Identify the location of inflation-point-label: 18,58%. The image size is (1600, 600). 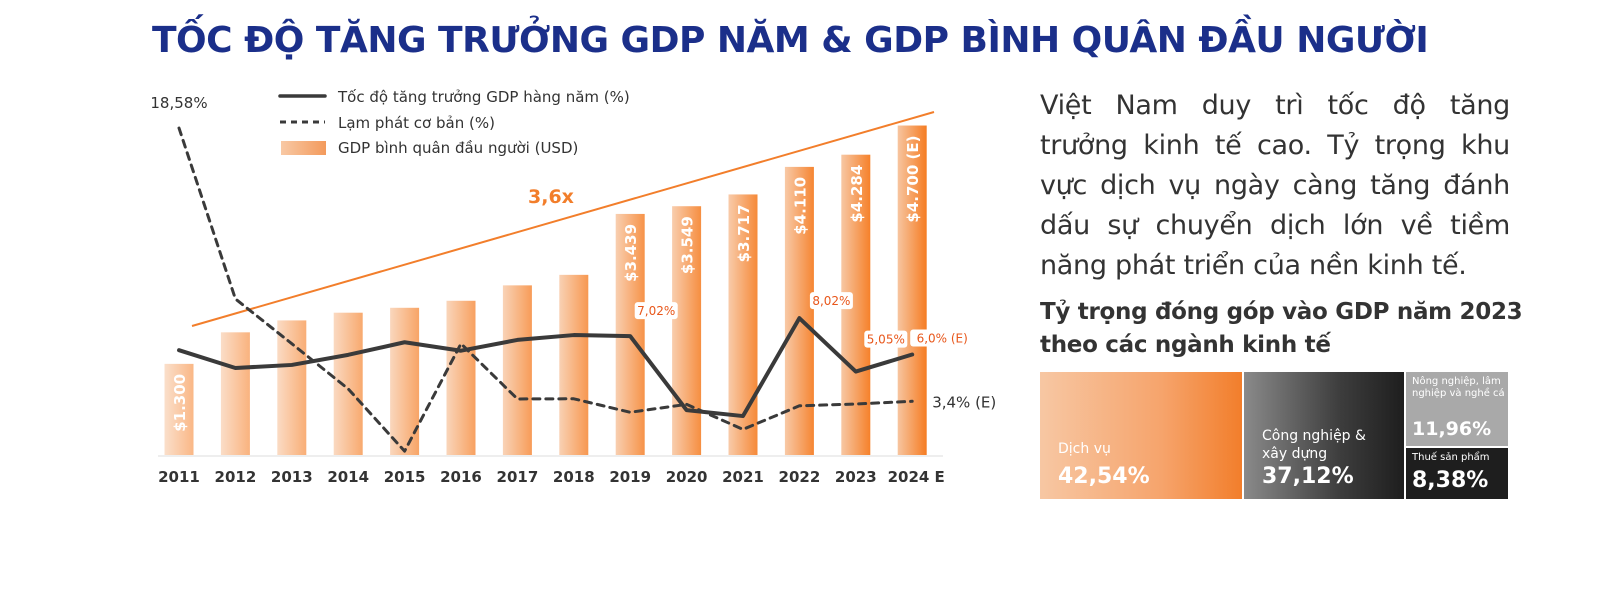
(178, 103).